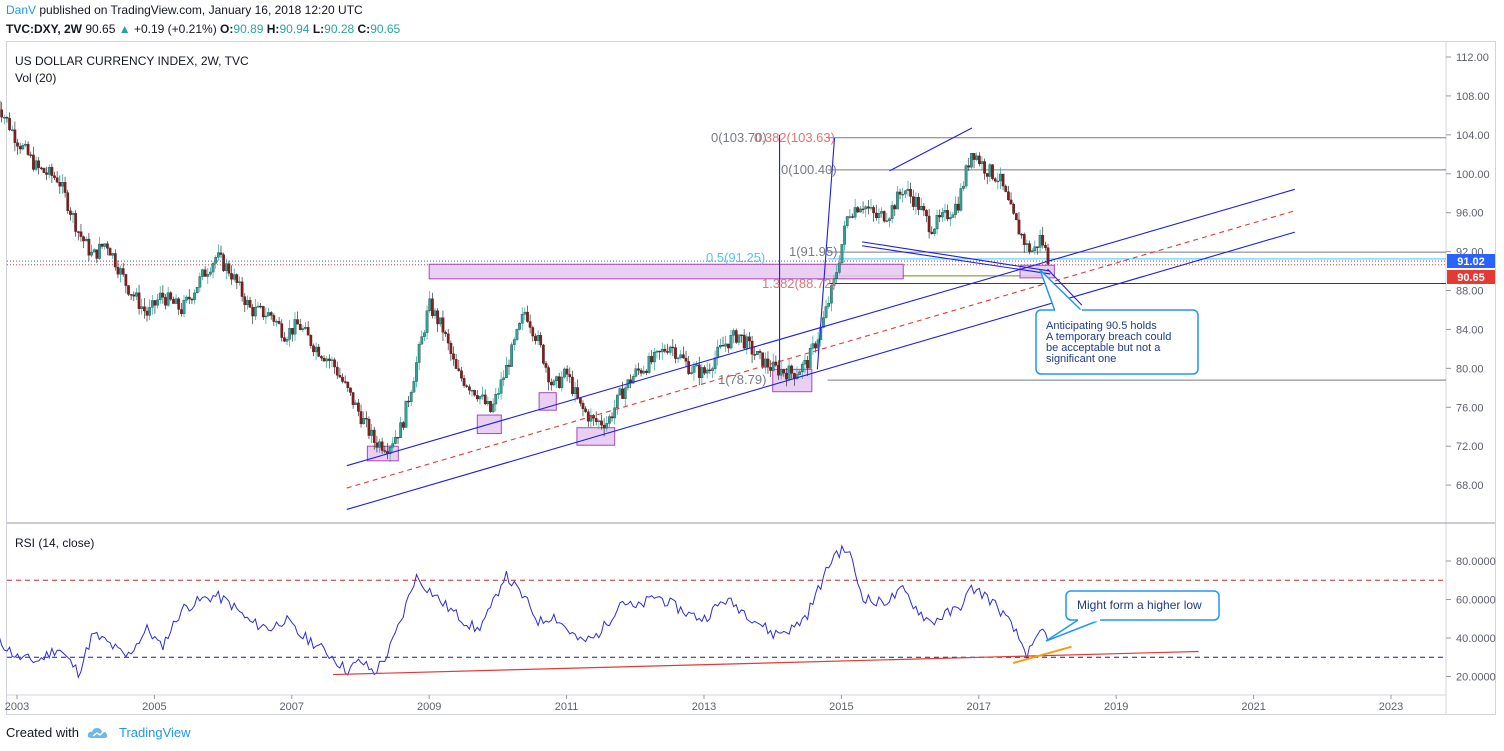 This screenshot has height=751, width=1504. Describe the element at coordinates (799, 283) in the screenshot. I see `fib-label-f: 1.382(88.72)` at that location.